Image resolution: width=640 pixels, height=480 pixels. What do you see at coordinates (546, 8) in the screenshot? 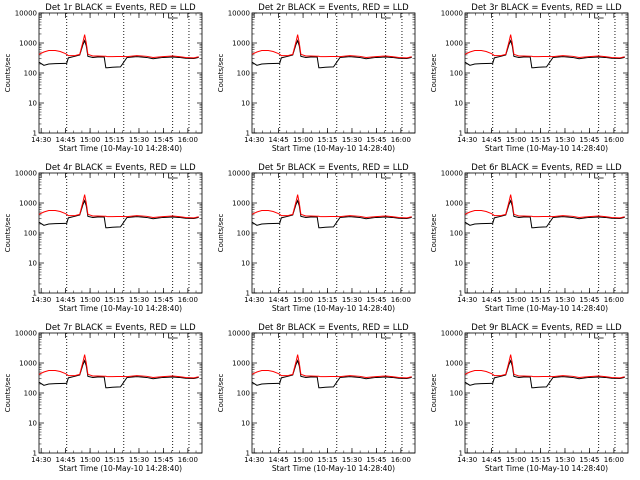
I see `chart-title: Det 3r BLACK = Events, RED = LLD` at bounding box center [546, 8].